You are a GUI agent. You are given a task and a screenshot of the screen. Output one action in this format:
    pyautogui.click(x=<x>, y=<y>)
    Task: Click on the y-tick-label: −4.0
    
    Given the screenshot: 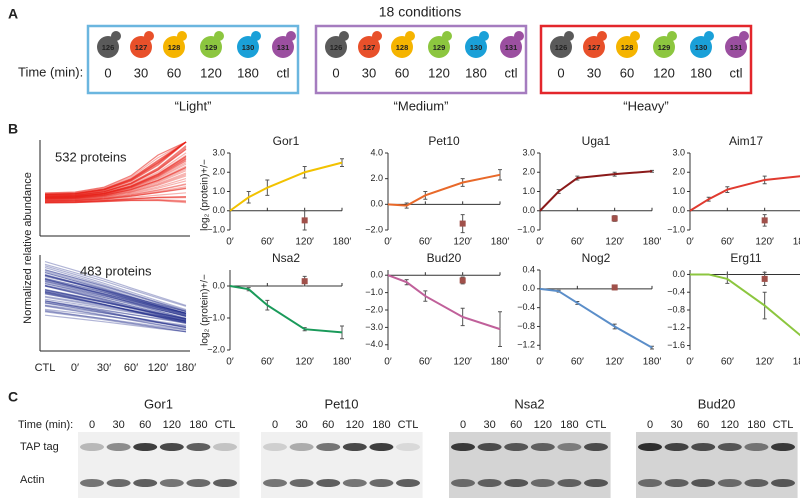 What is the action you would take?
    pyautogui.click(x=374, y=344)
    